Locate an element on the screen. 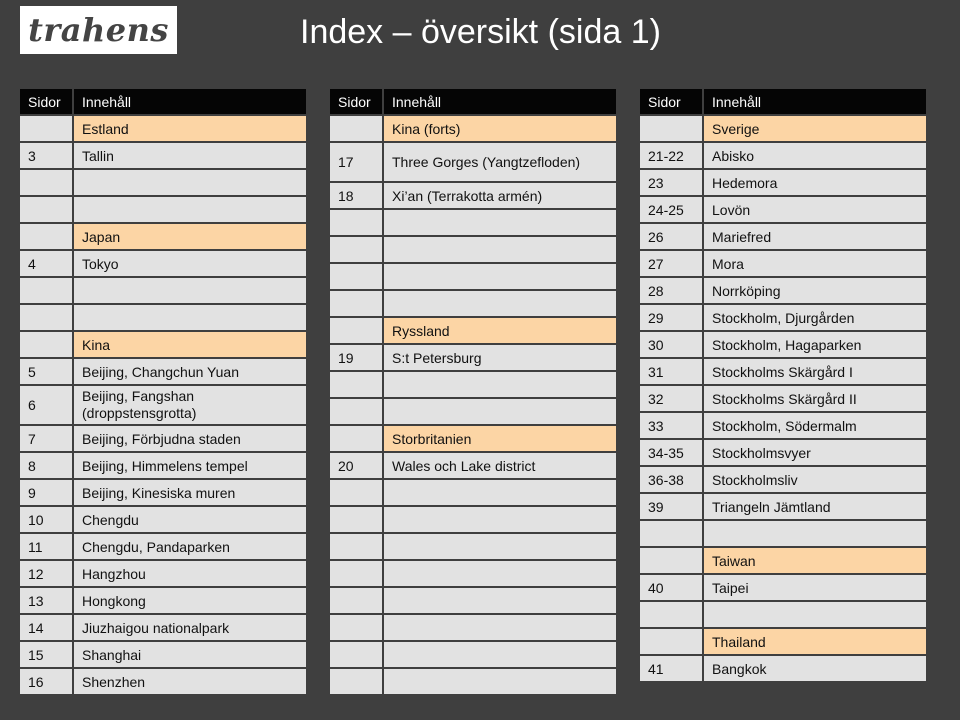  category-cell: Sverige is located at coordinates (815, 128).